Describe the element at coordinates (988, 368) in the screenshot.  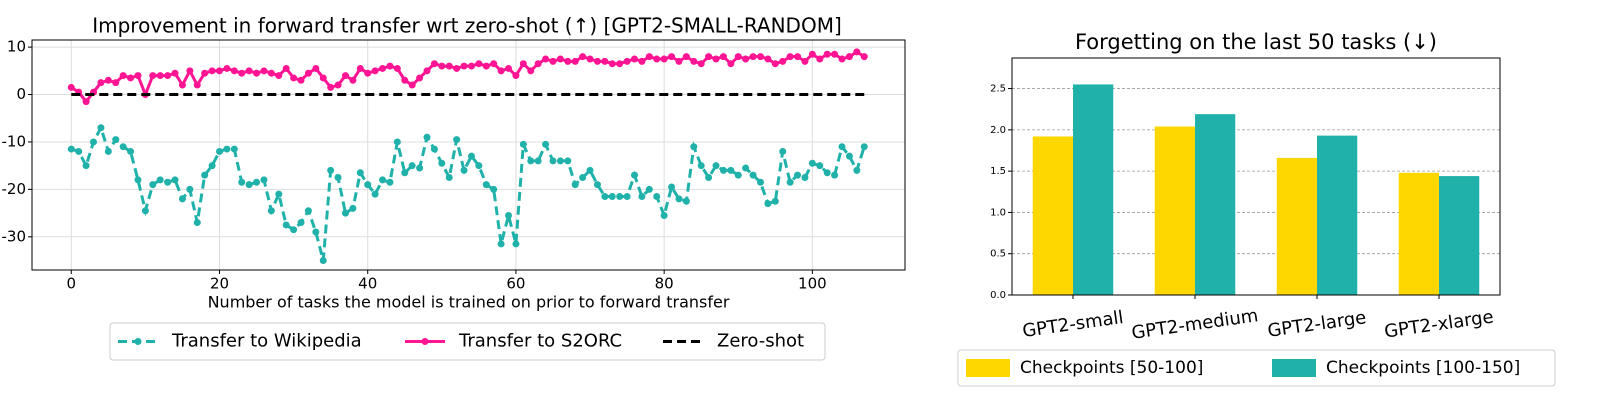
I see `legend-swatch` at that location.